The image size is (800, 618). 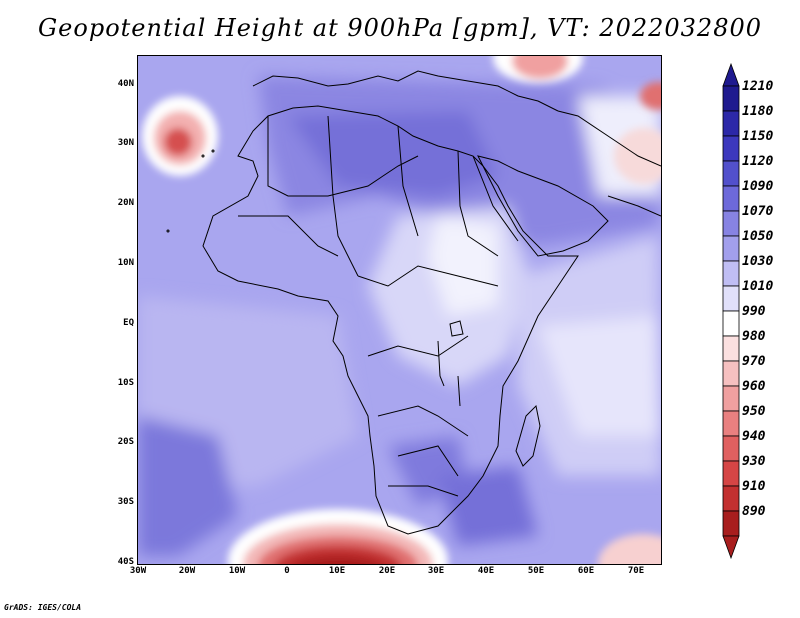 I want to click on colorbar-level-label: 1210, so click(x=758, y=86).